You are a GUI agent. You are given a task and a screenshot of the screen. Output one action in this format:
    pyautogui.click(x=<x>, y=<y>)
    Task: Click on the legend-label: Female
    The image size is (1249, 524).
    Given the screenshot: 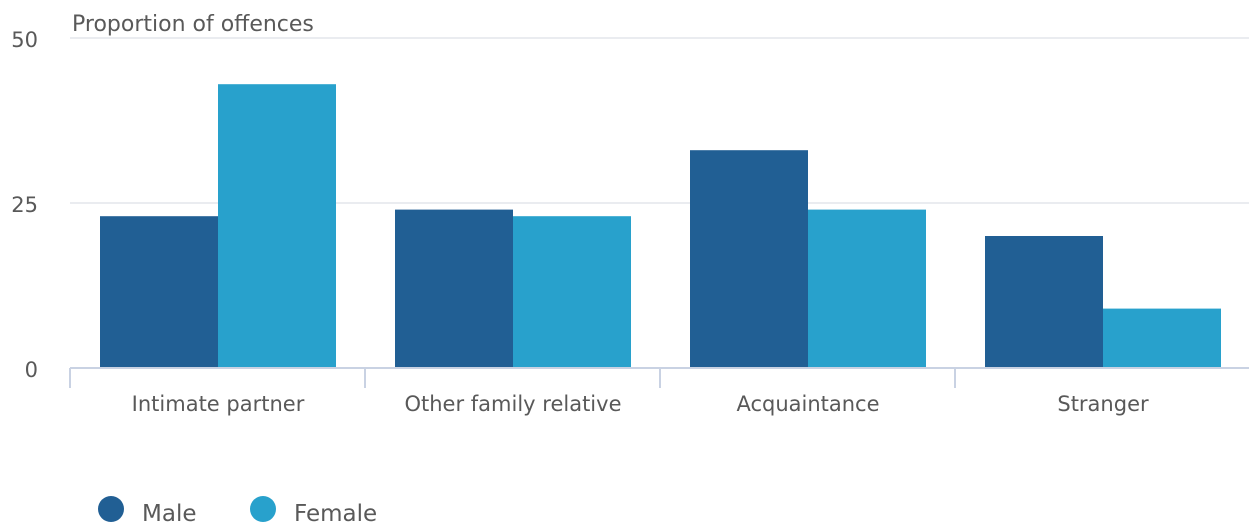 What is the action you would take?
    pyautogui.click(x=335, y=512)
    